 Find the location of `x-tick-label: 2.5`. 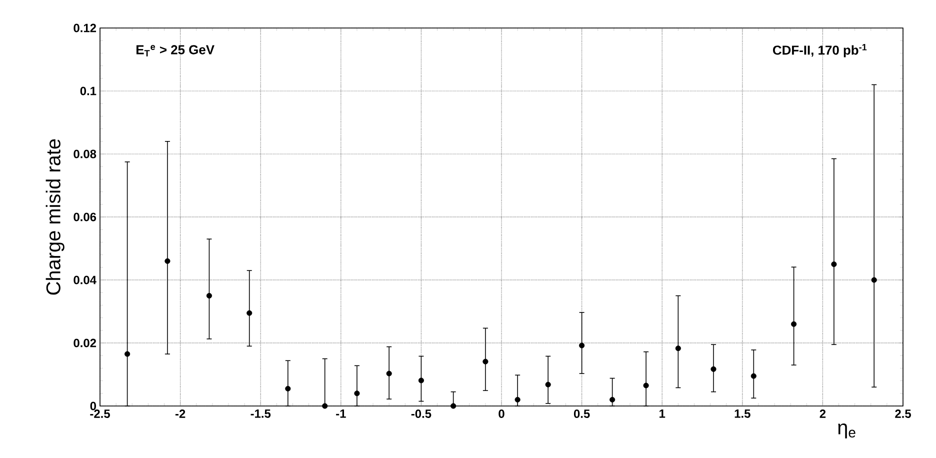

x-tick-label: 2.5 is located at coordinates (903, 414).